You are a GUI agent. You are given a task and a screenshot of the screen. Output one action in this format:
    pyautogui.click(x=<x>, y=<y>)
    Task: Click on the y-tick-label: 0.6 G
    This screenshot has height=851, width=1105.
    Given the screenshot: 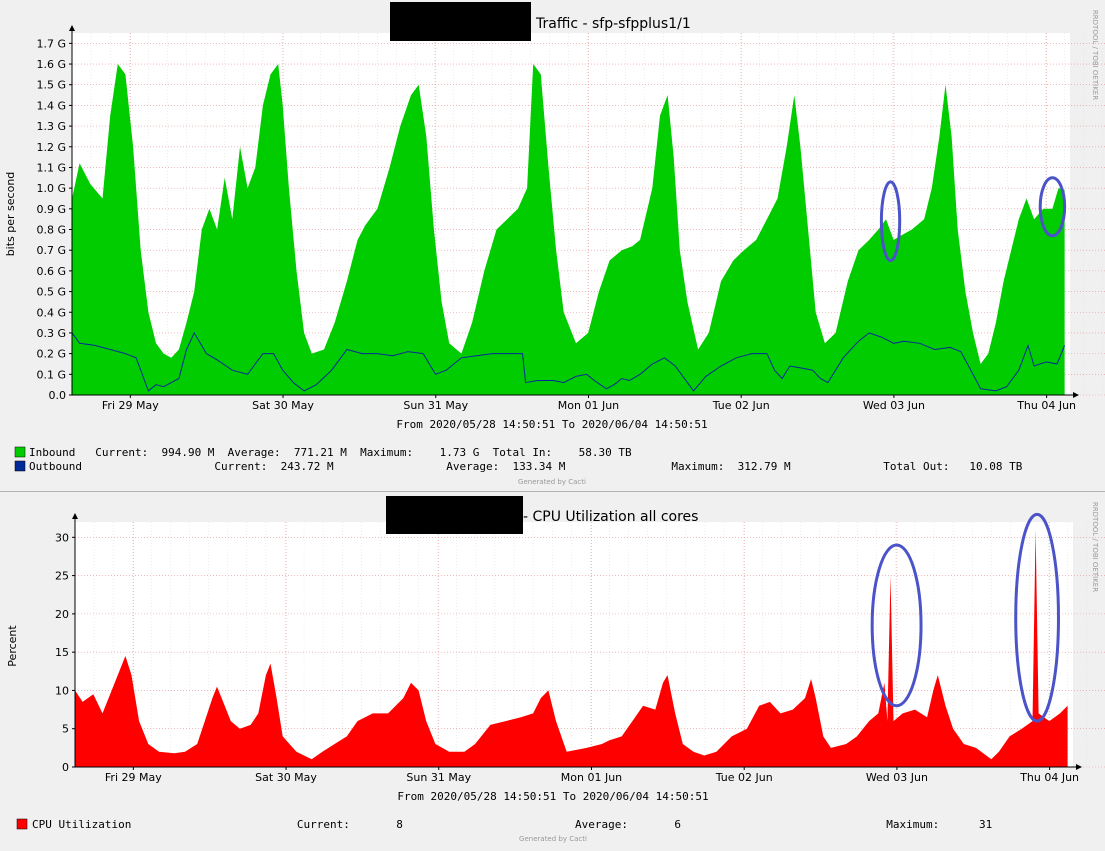 What is the action you would take?
    pyautogui.click(x=51, y=271)
    